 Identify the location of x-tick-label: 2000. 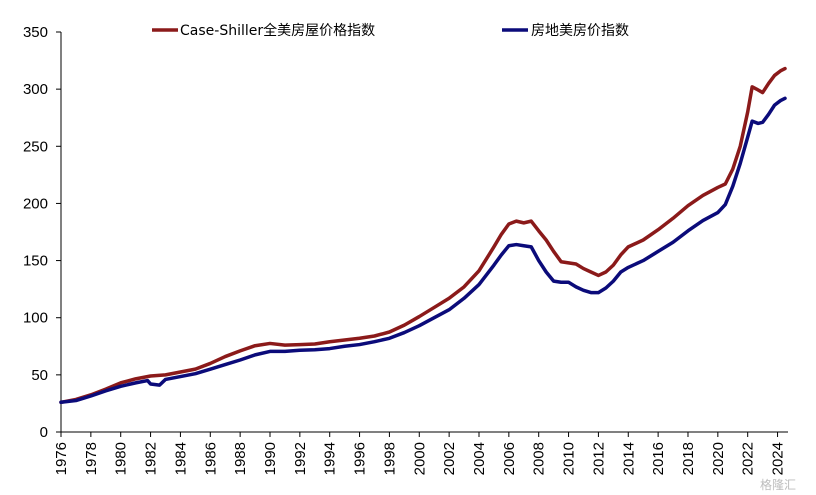
(419, 458).